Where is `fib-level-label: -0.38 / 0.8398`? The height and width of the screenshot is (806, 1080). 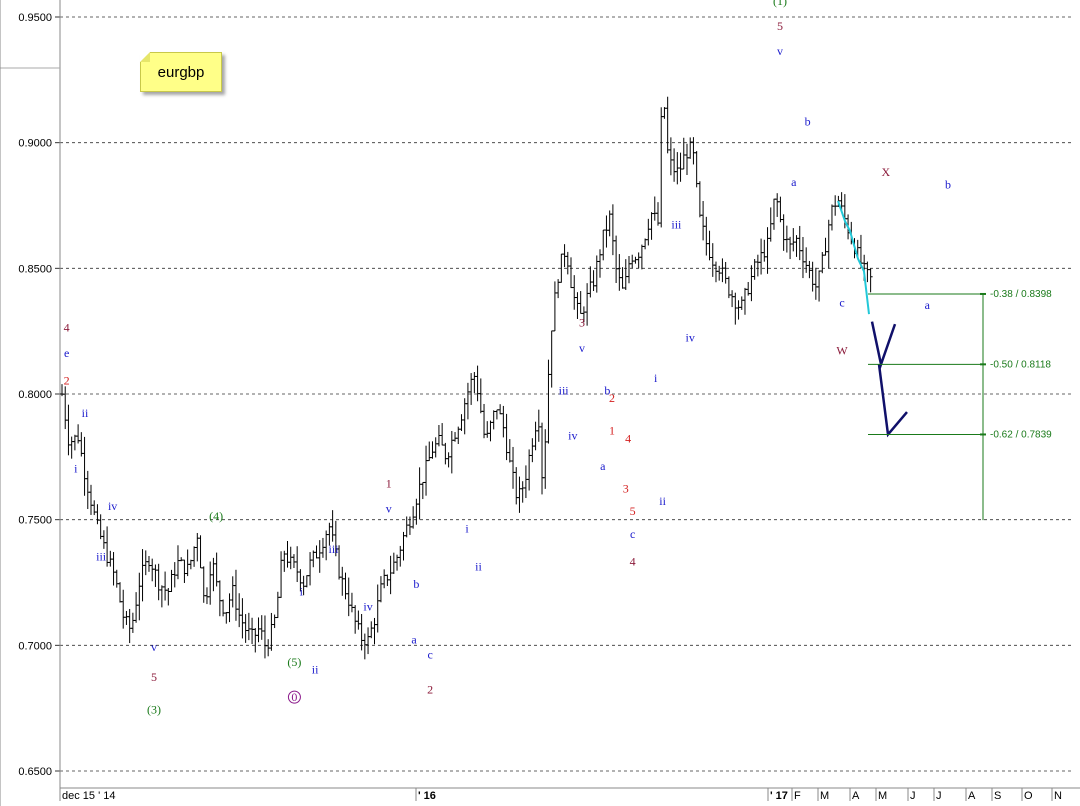
fib-level-label: -0.38 / 0.8398 is located at coordinates (1021, 294).